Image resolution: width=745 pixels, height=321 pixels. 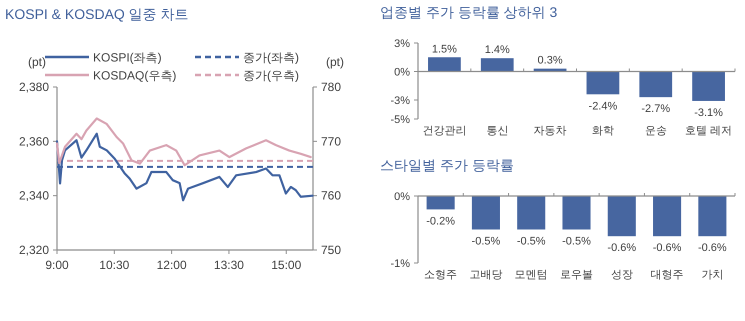 What do you see at coordinates (331, 195) in the screenshot?
I see `y2-tick-label: 760` at bounding box center [331, 195].